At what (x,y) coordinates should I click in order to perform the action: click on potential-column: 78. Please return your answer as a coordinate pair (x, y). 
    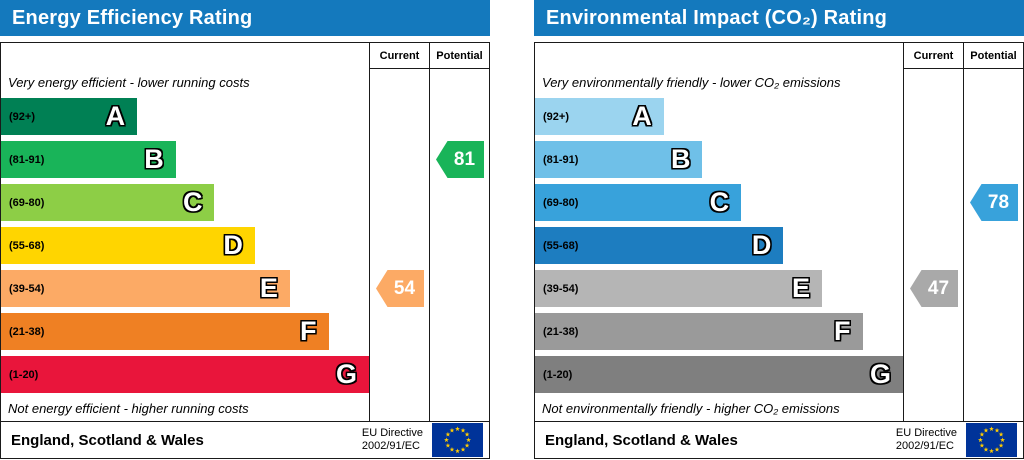
    Looking at the image, I should click on (993, 245).